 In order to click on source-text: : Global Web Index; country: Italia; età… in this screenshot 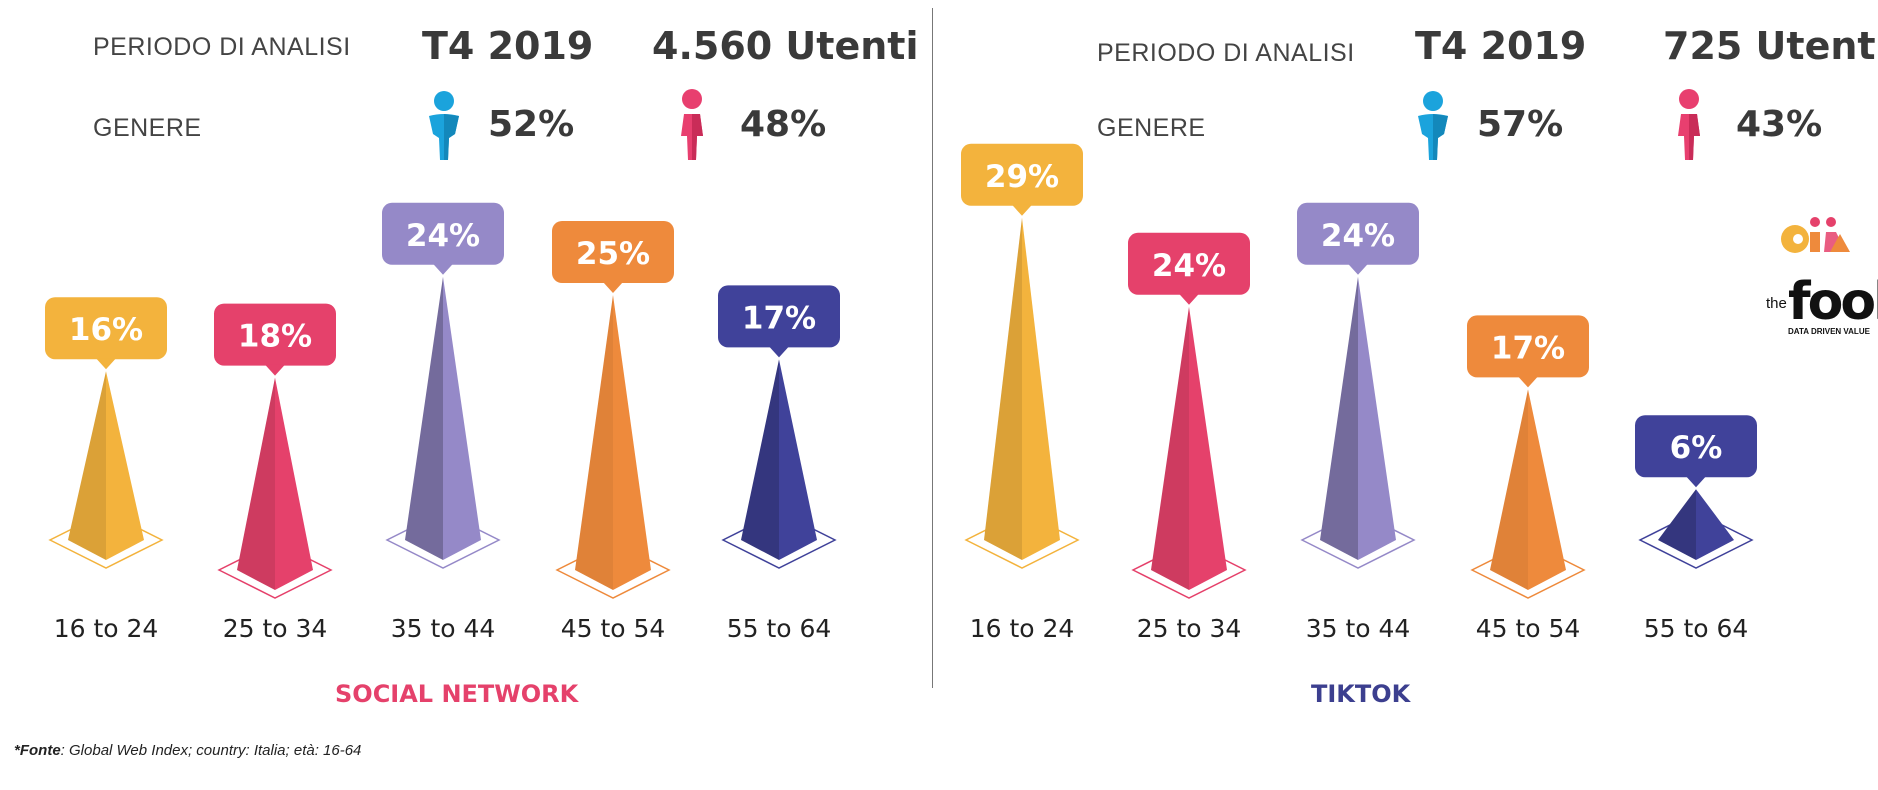, I will do `click(211, 750)`.